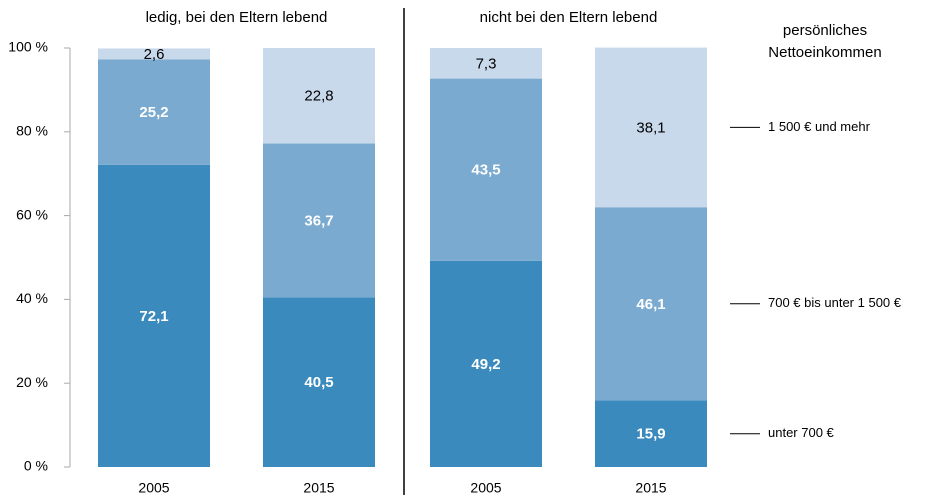  I want to click on value-label: 49,2, so click(485, 364).